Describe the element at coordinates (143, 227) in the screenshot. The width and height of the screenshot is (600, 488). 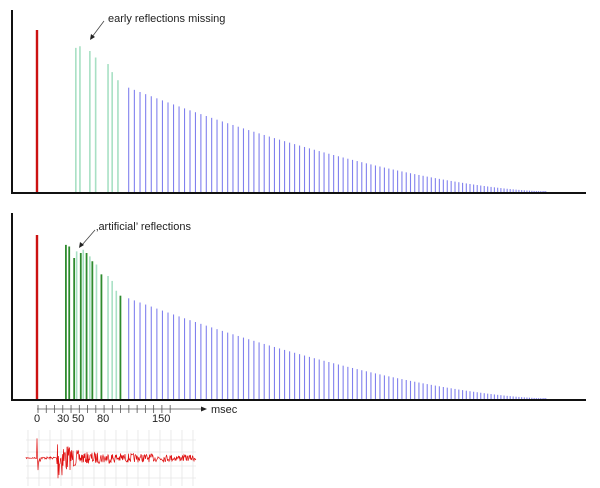
I see `annotation-artificial: ‚artificial’ reflections` at that location.